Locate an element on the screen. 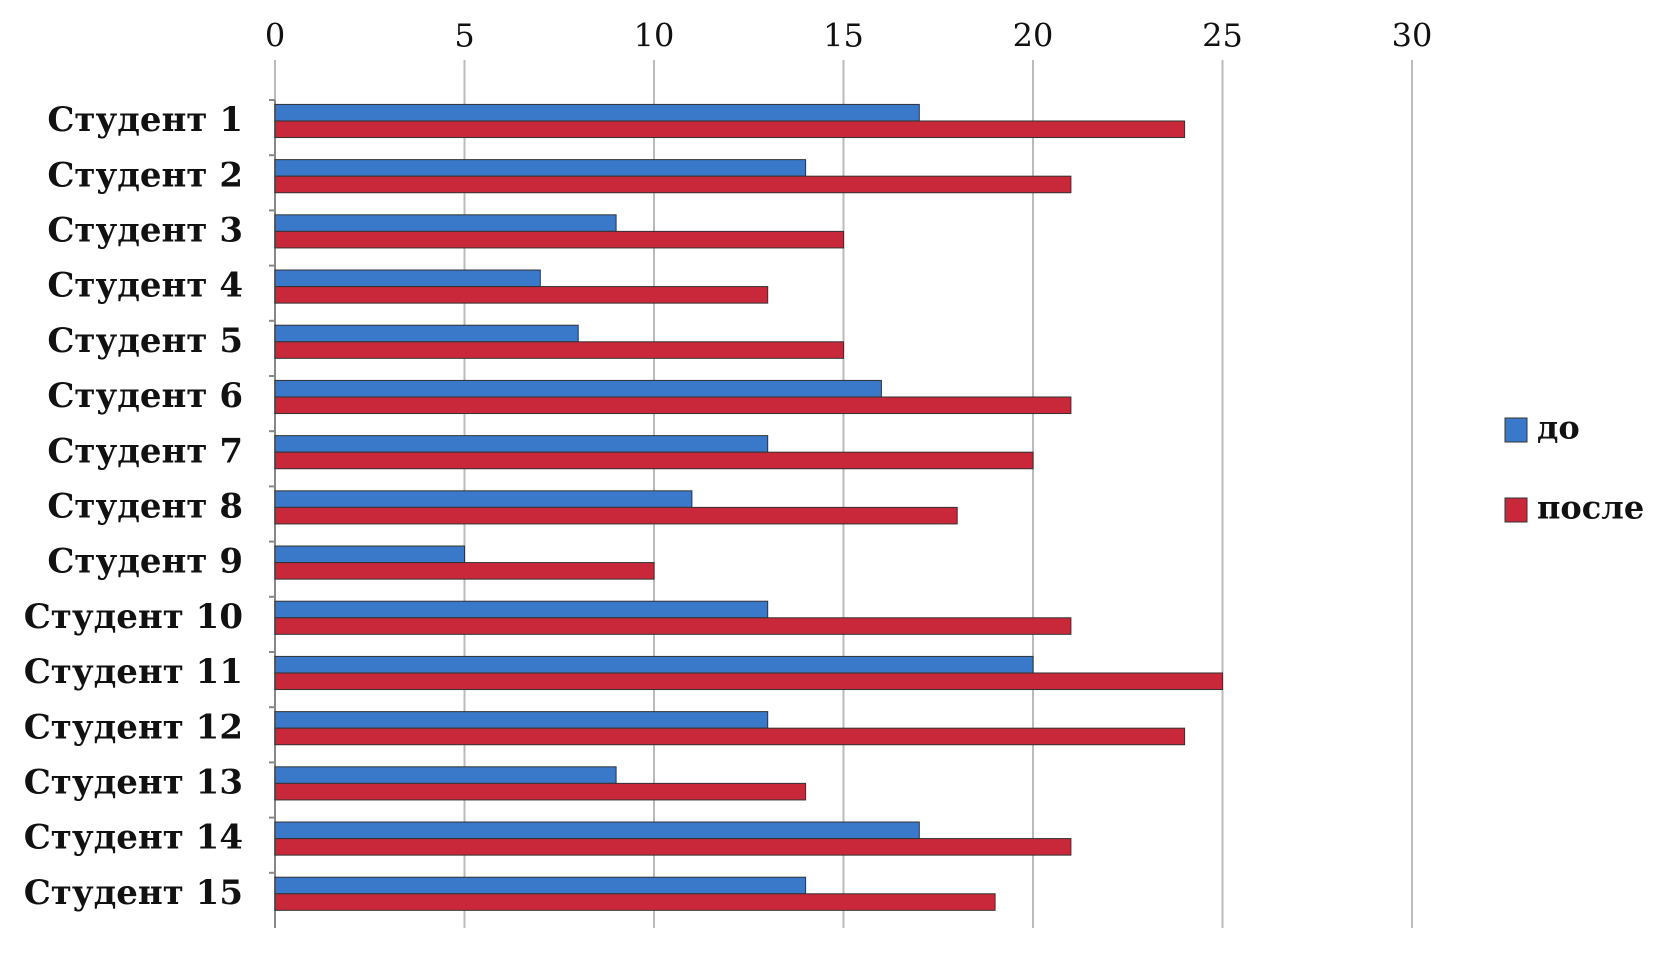 The image size is (1659, 954). y-tick-label: Студент 6 is located at coordinates (145, 396).